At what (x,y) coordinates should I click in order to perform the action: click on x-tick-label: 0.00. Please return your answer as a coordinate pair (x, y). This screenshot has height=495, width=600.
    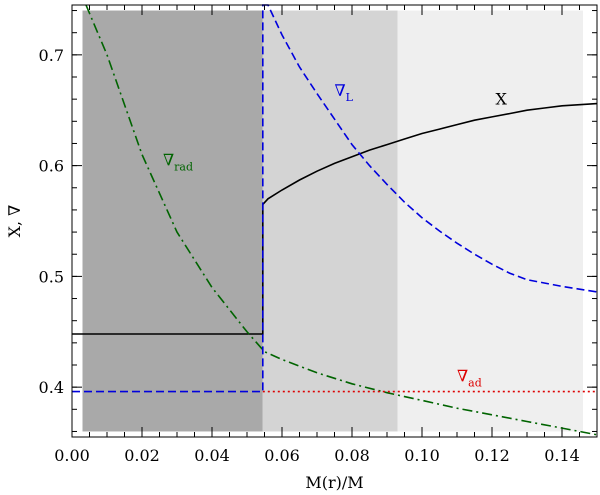
    Looking at the image, I should click on (72, 455).